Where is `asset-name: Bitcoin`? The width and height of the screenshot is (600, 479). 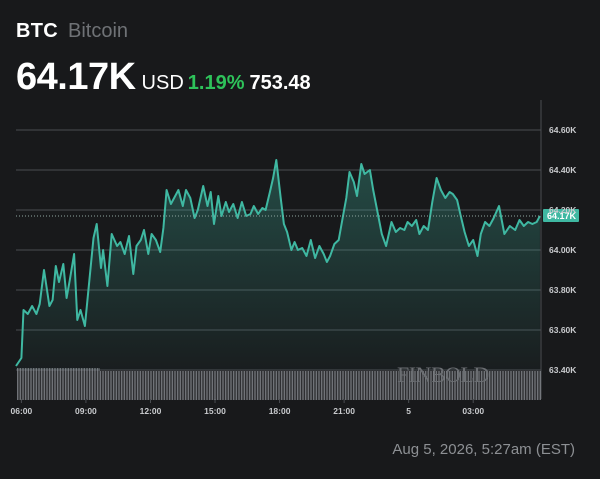
asset-name: Bitcoin is located at coordinates (98, 31).